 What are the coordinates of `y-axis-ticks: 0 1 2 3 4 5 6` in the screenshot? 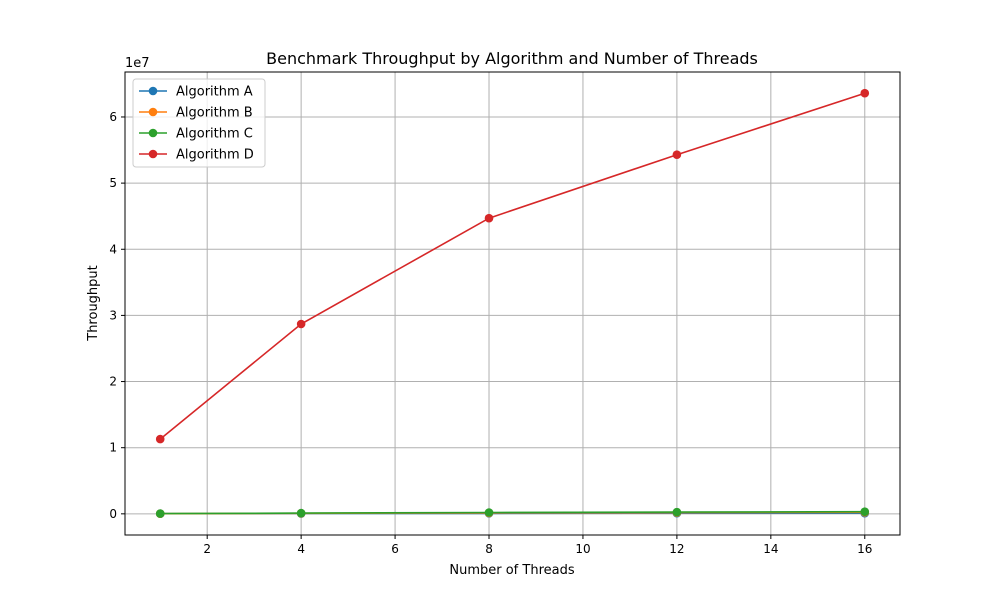 It's located at (117, 315).